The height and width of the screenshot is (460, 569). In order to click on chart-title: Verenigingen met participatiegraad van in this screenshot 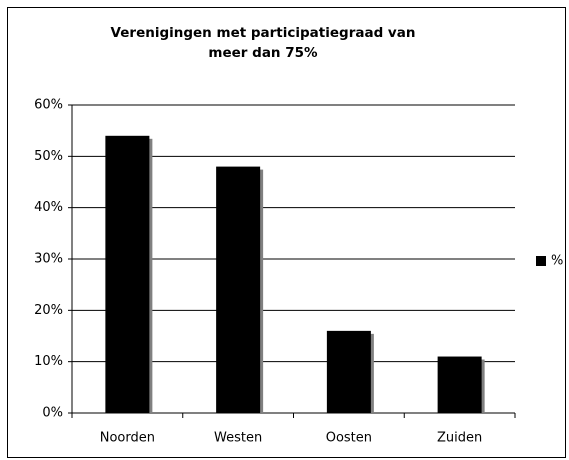, I will do `click(263, 33)`.